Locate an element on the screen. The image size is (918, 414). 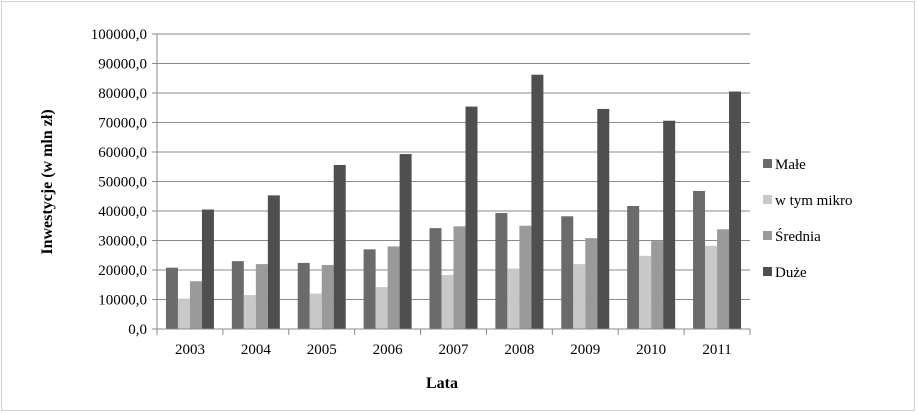
x-tick-label: 2011 is located at coordinates (716, 350).